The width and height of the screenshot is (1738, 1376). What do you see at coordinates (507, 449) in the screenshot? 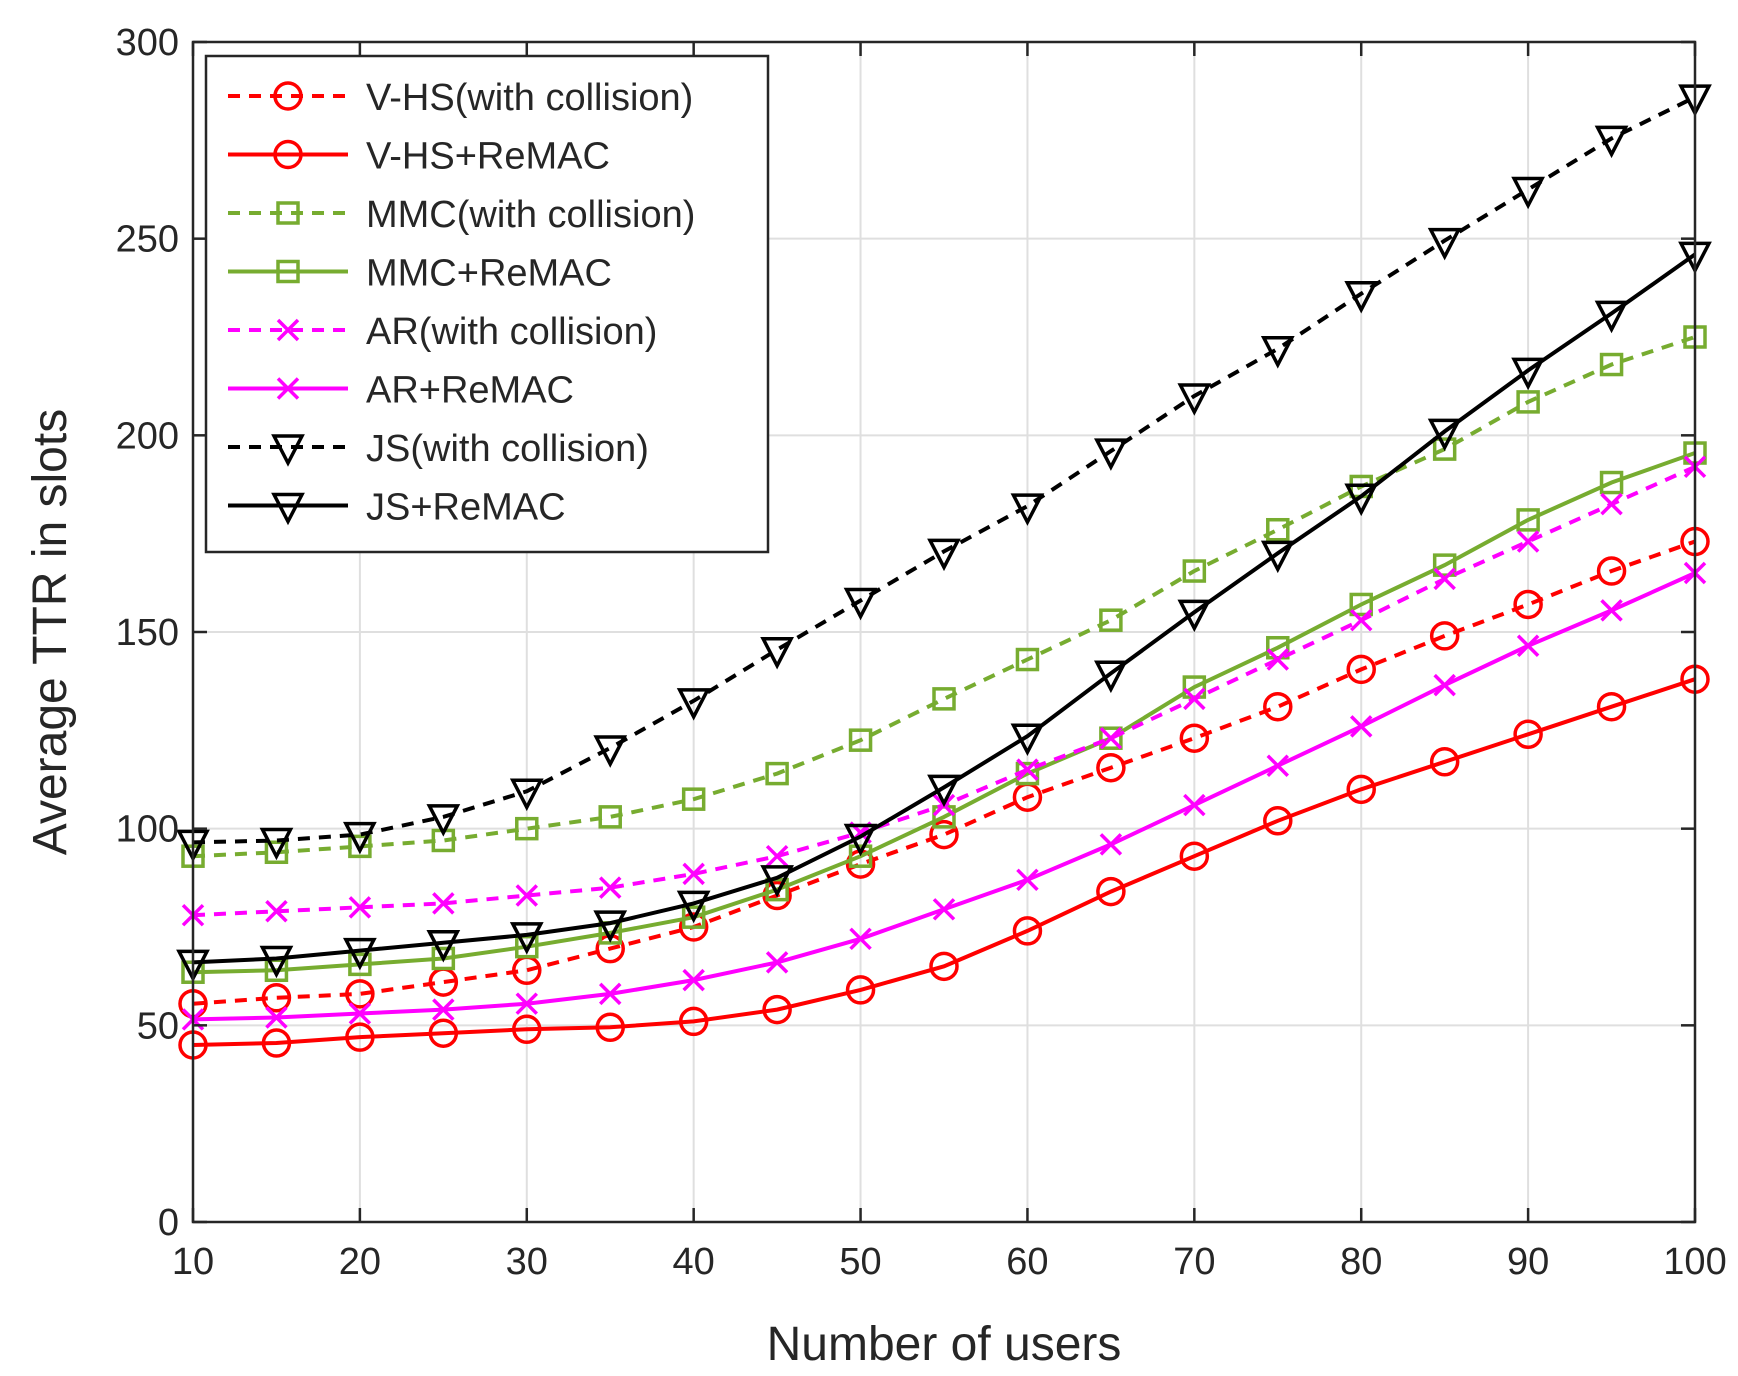
I see `legend-label: JS(with collision)` at bounding box center [507, 449].